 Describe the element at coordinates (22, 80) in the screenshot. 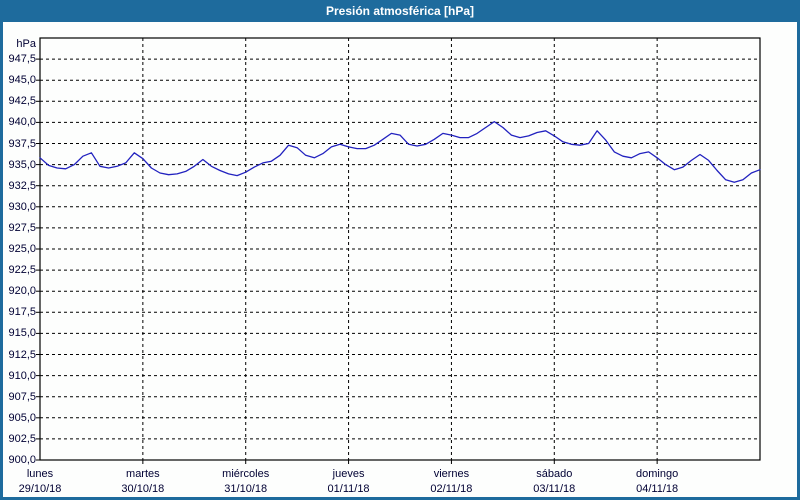

I see `y-tick-label: 945,0` at that location.